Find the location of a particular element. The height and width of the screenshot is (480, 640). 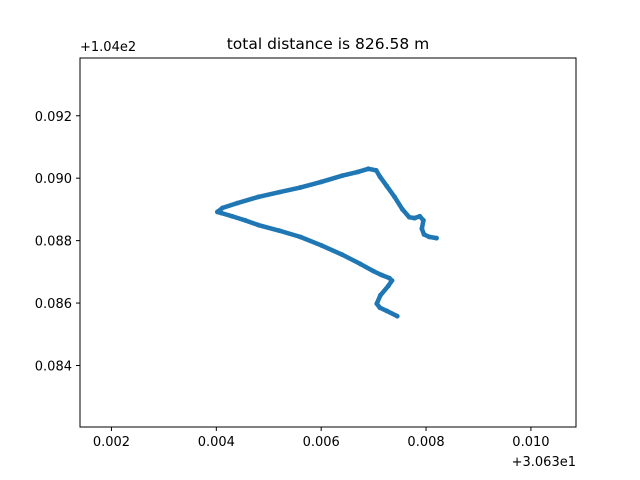

y-tick-label: 0.088 is located at coordinates (53, 242).